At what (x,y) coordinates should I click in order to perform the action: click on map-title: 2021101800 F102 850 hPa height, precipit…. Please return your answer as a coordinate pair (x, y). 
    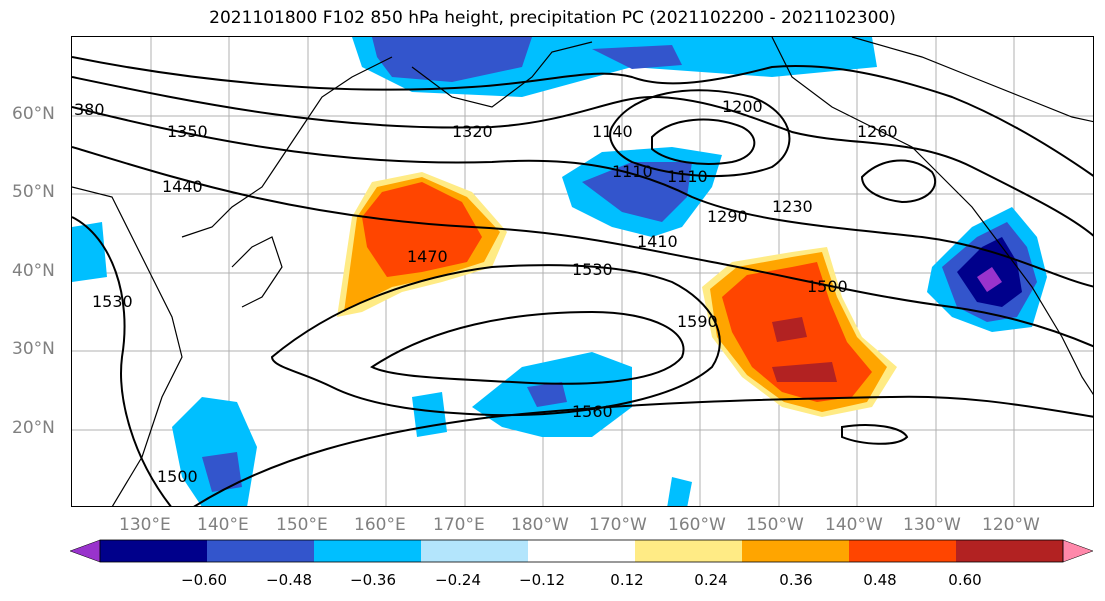
    Looking at the image, I should click on (552, 18).